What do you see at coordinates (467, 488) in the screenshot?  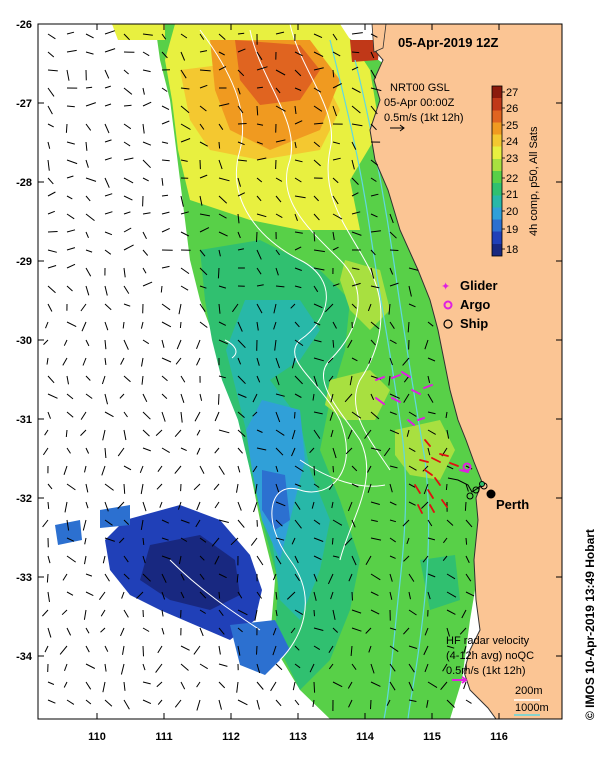 I see `ship-track` at bounding box center [467, 488].